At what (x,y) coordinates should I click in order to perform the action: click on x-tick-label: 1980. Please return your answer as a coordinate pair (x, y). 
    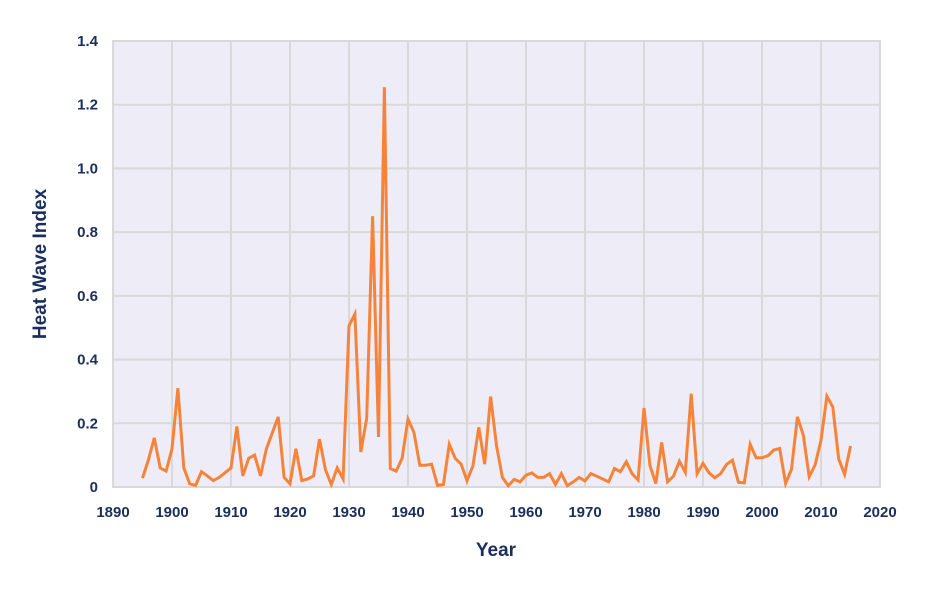
    Looking at the image, I should click on (643, 512).